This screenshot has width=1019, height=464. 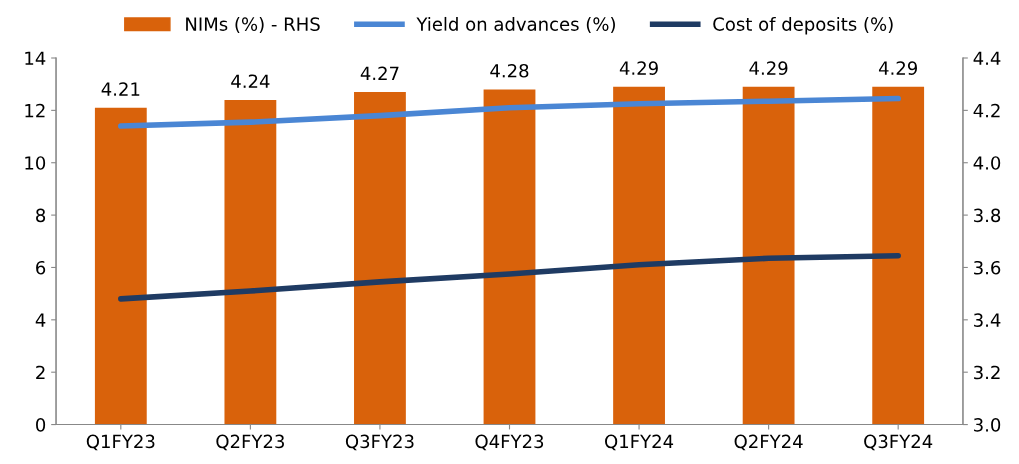 What do you see at coordinates (987, 58) in the screenshot?
I see `y2-tick-label: 4.4` at bounding box center [987, 58].